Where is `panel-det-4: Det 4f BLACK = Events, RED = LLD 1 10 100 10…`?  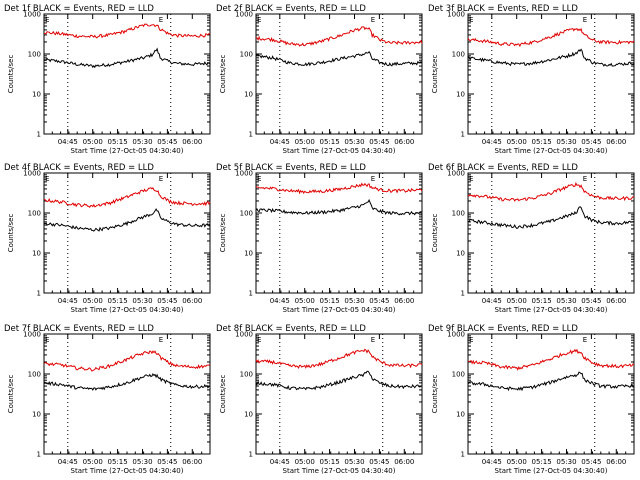 panel-det-4: Det 4f BLACK = Events, RED = LLD 1 10 100 10… is located at coordinates (107, 238).